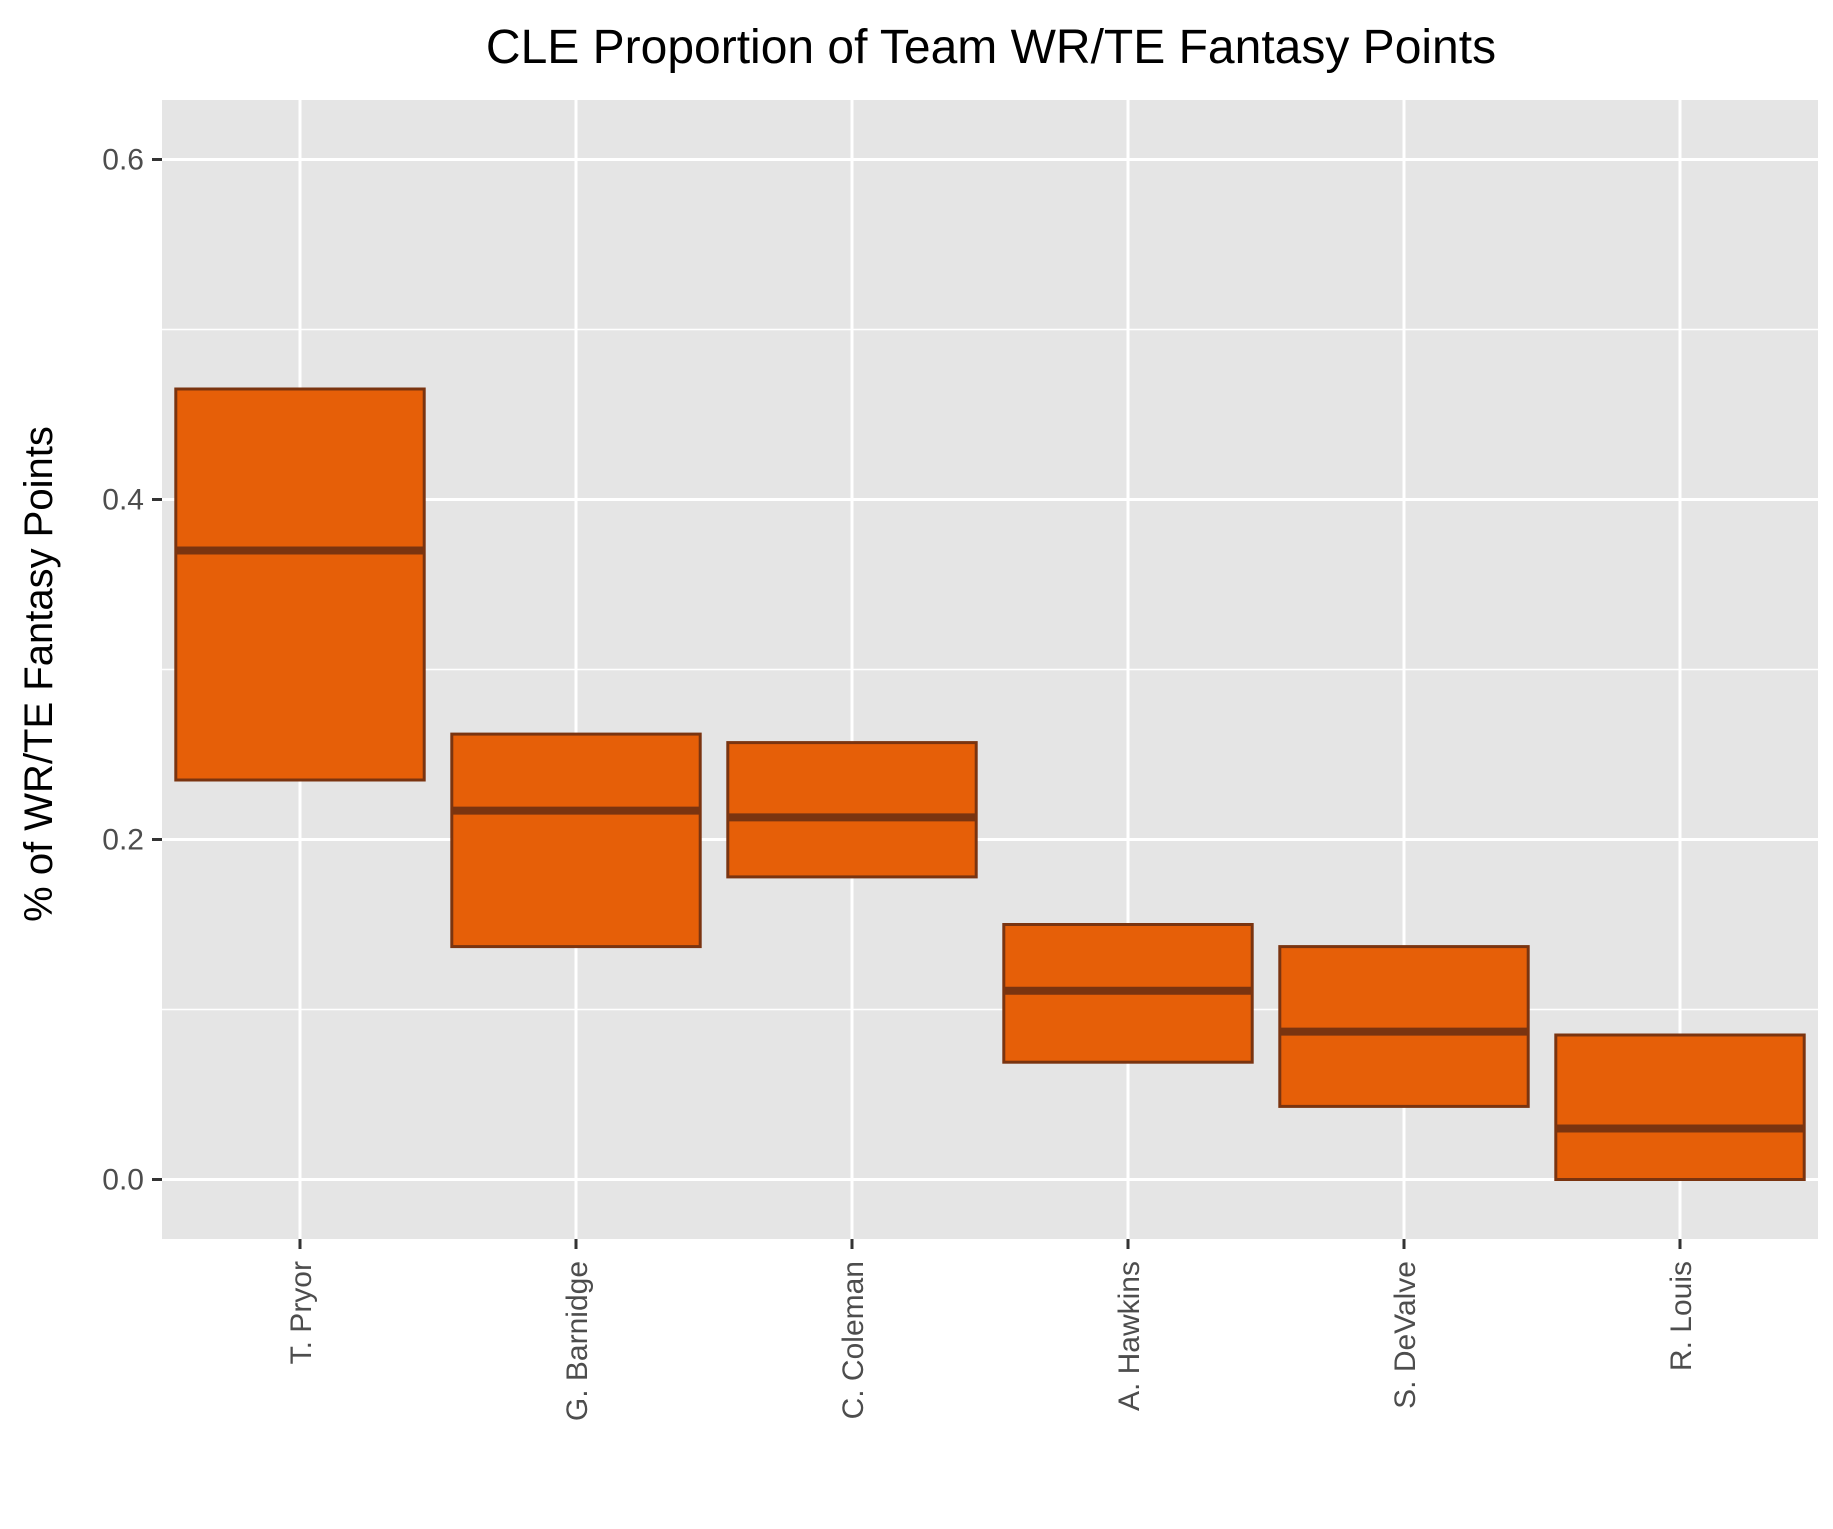  Describe the element at coordinates (577, 1341) in the screenshot. I see `x-tick-label: G. Barnidge` at that location.